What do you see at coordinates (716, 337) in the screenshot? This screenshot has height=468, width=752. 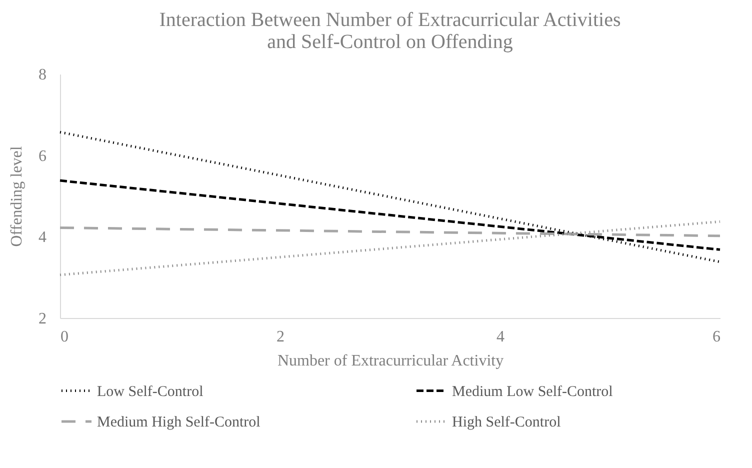 I see `x-tick-label: 6` at bounding box center [716, 337].